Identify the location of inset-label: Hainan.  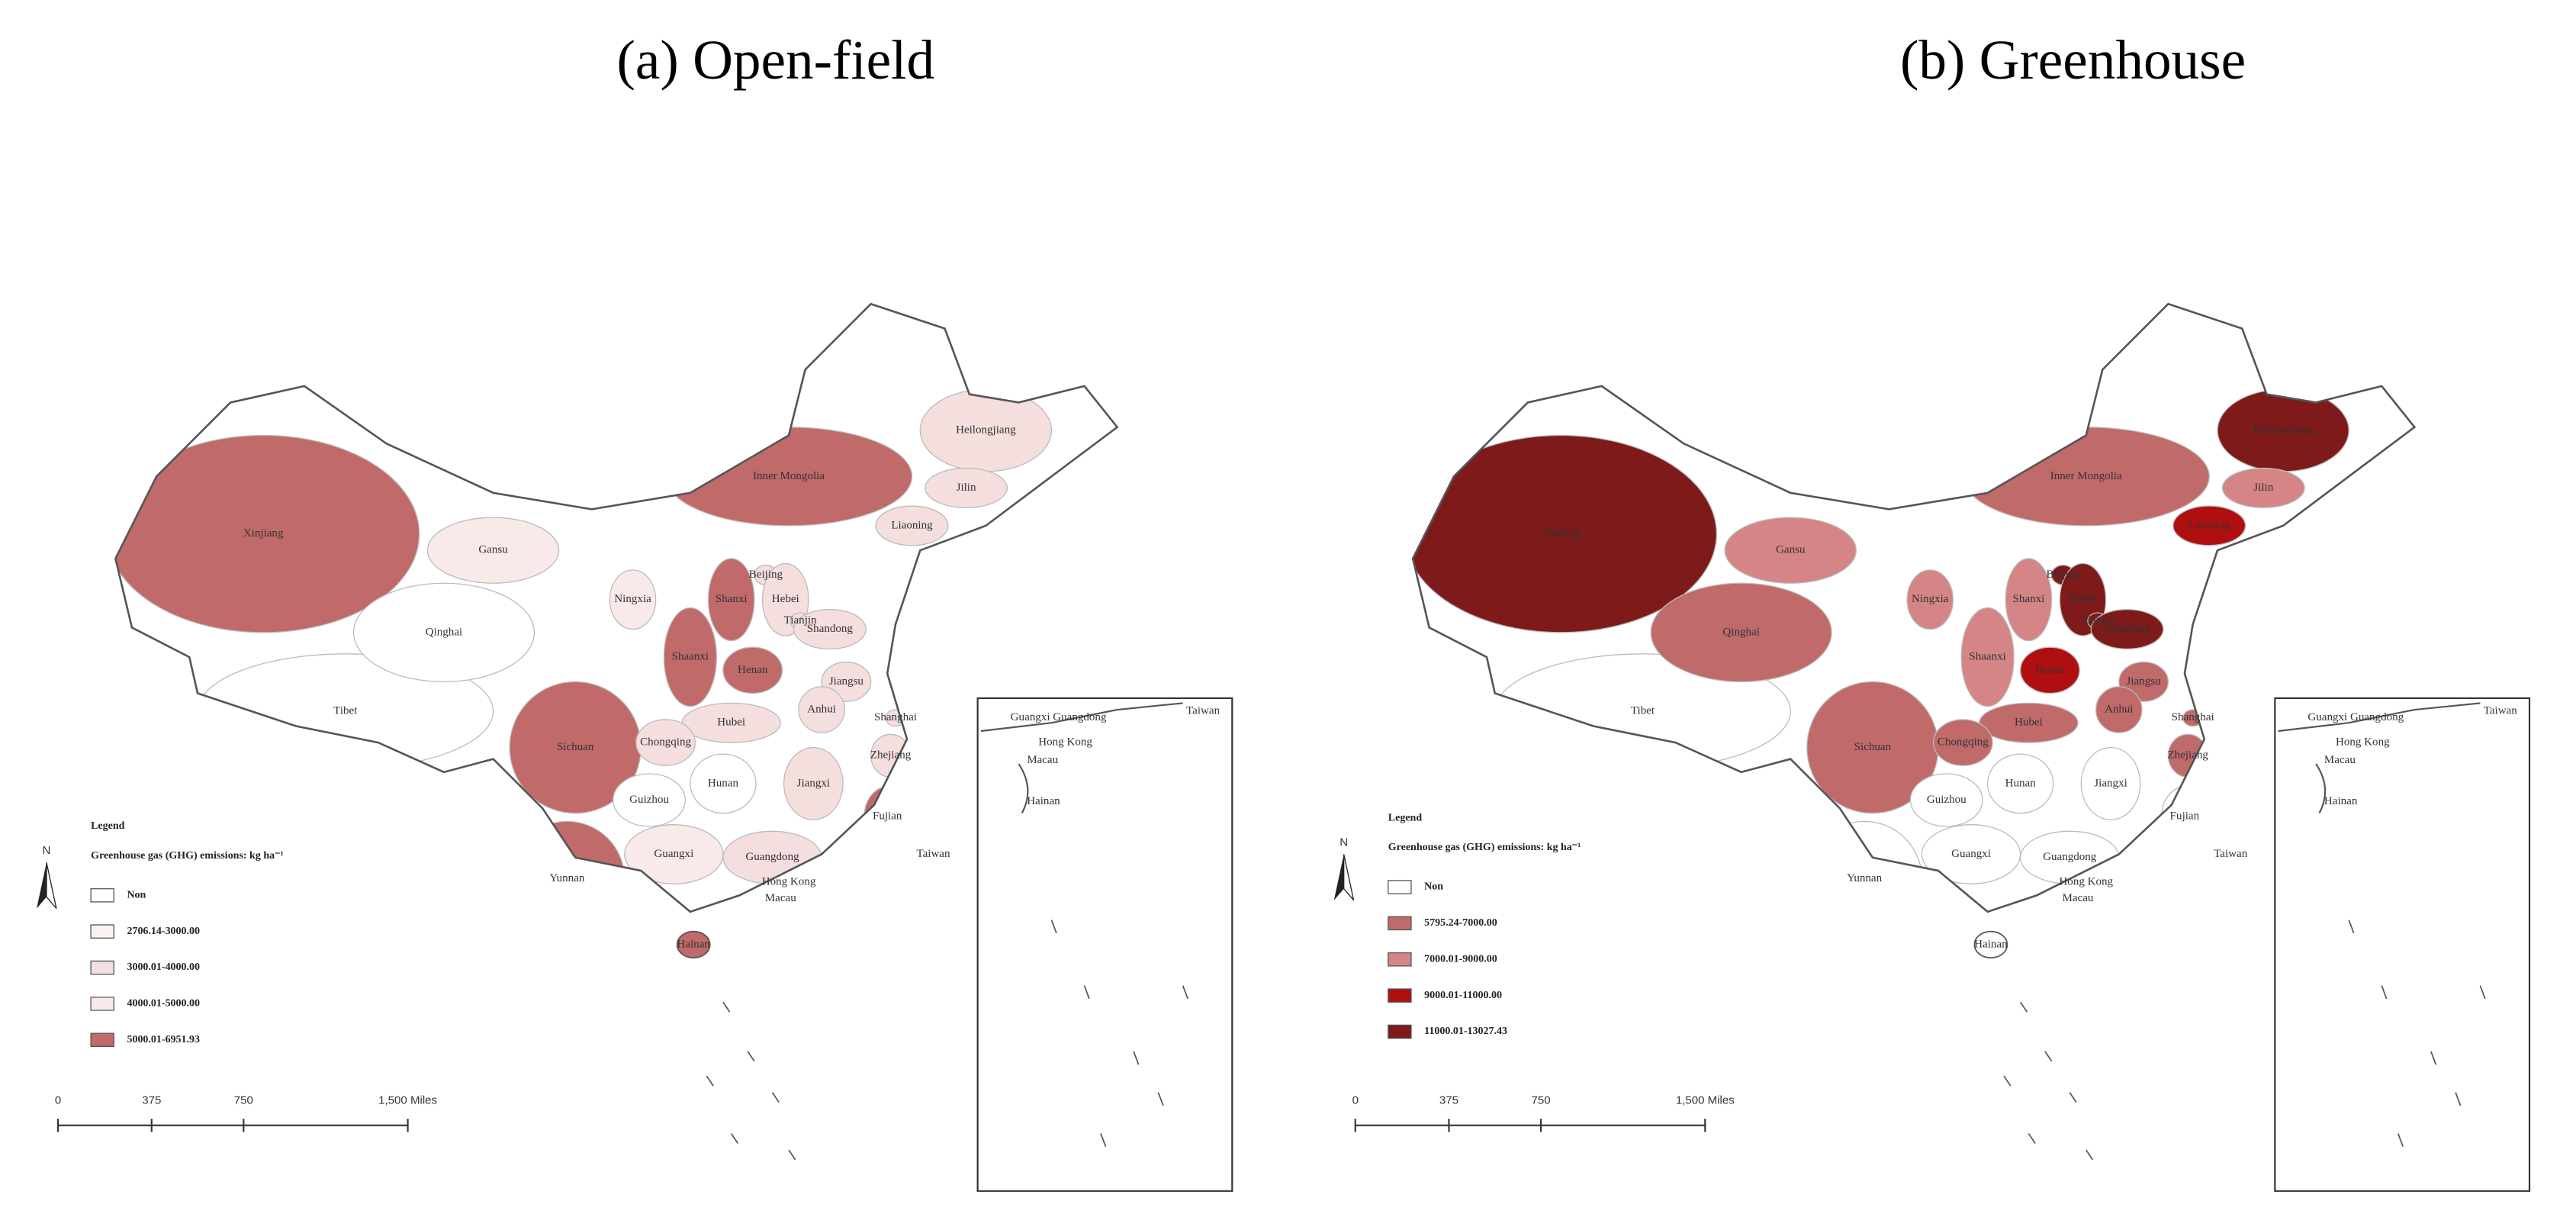
(1043, 801).